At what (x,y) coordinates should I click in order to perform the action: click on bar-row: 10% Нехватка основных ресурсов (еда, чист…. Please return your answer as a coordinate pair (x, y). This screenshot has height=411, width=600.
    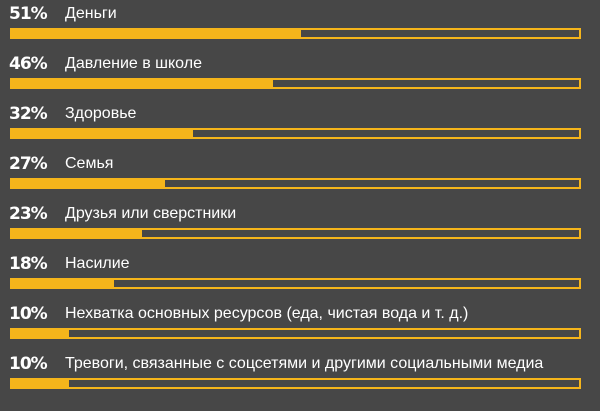
    Looking at the image, I should click on (300, 327).